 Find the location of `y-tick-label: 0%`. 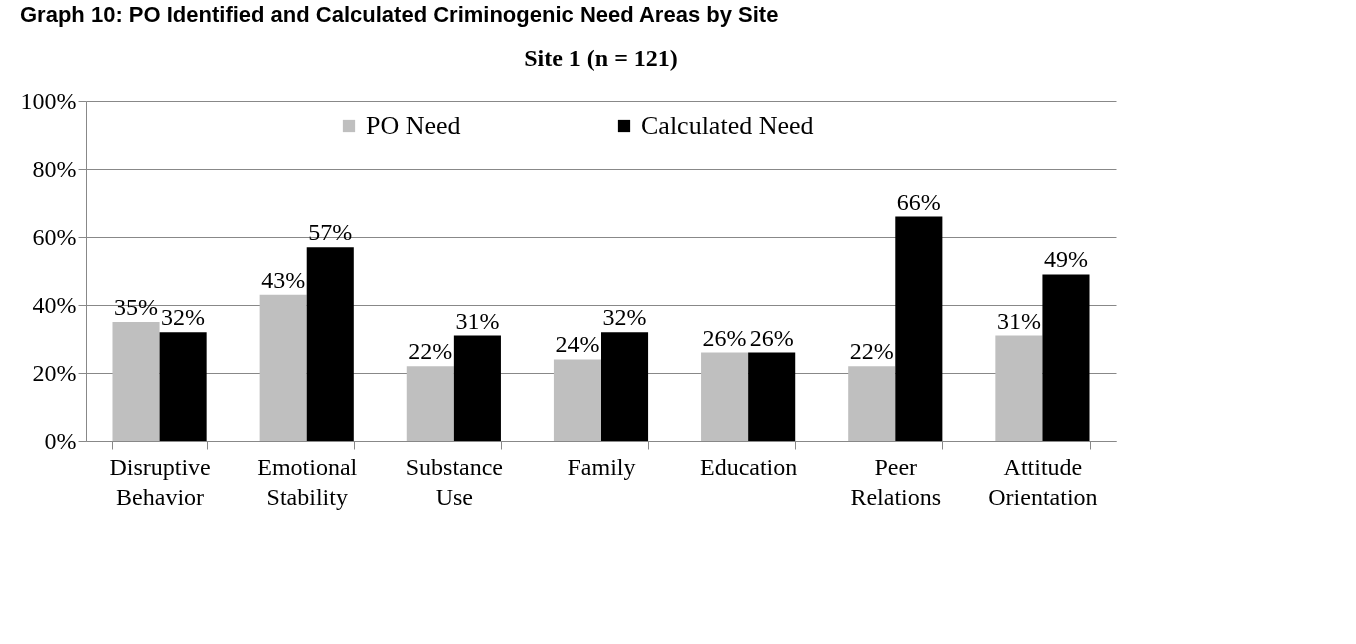

y-tick-label: 0% is located at coordinates (60, 440).